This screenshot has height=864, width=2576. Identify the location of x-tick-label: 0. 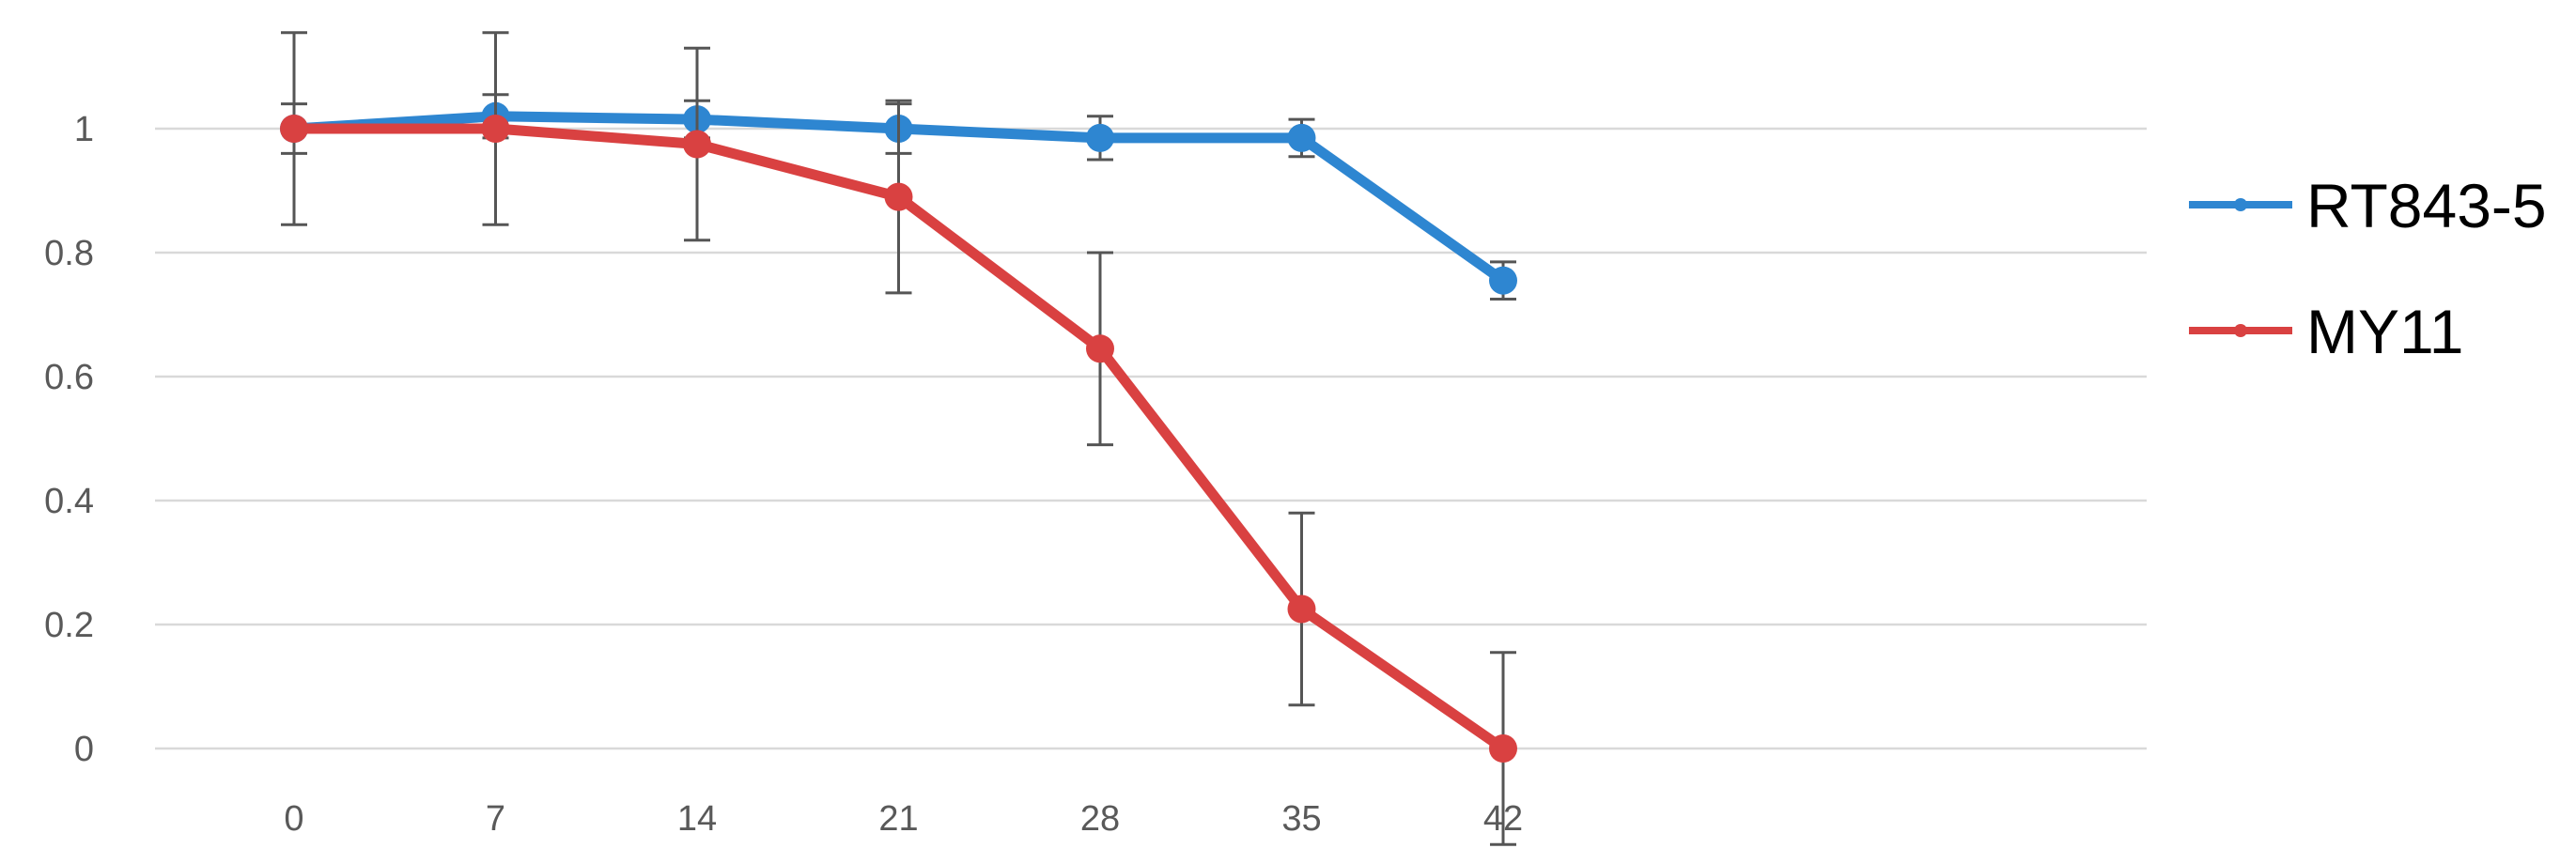
(293, 819).